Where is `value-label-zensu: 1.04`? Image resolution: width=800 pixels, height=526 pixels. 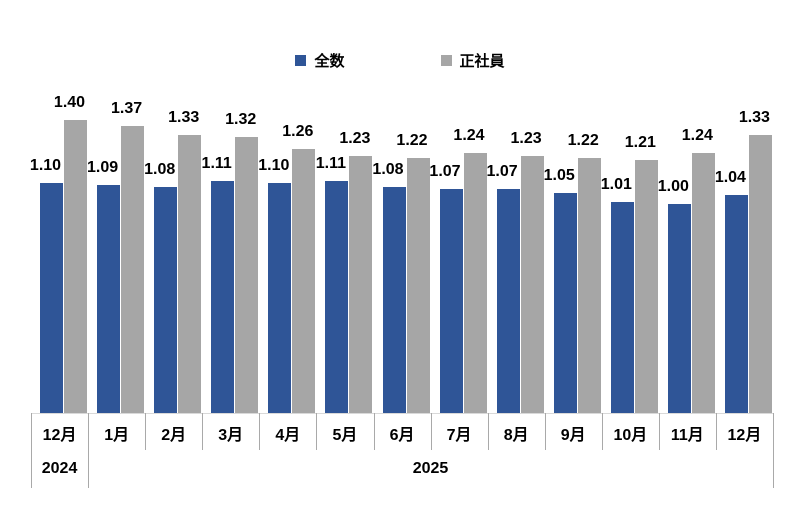
value-label-zensu: 1.04 is located at coordinates (730, 177).